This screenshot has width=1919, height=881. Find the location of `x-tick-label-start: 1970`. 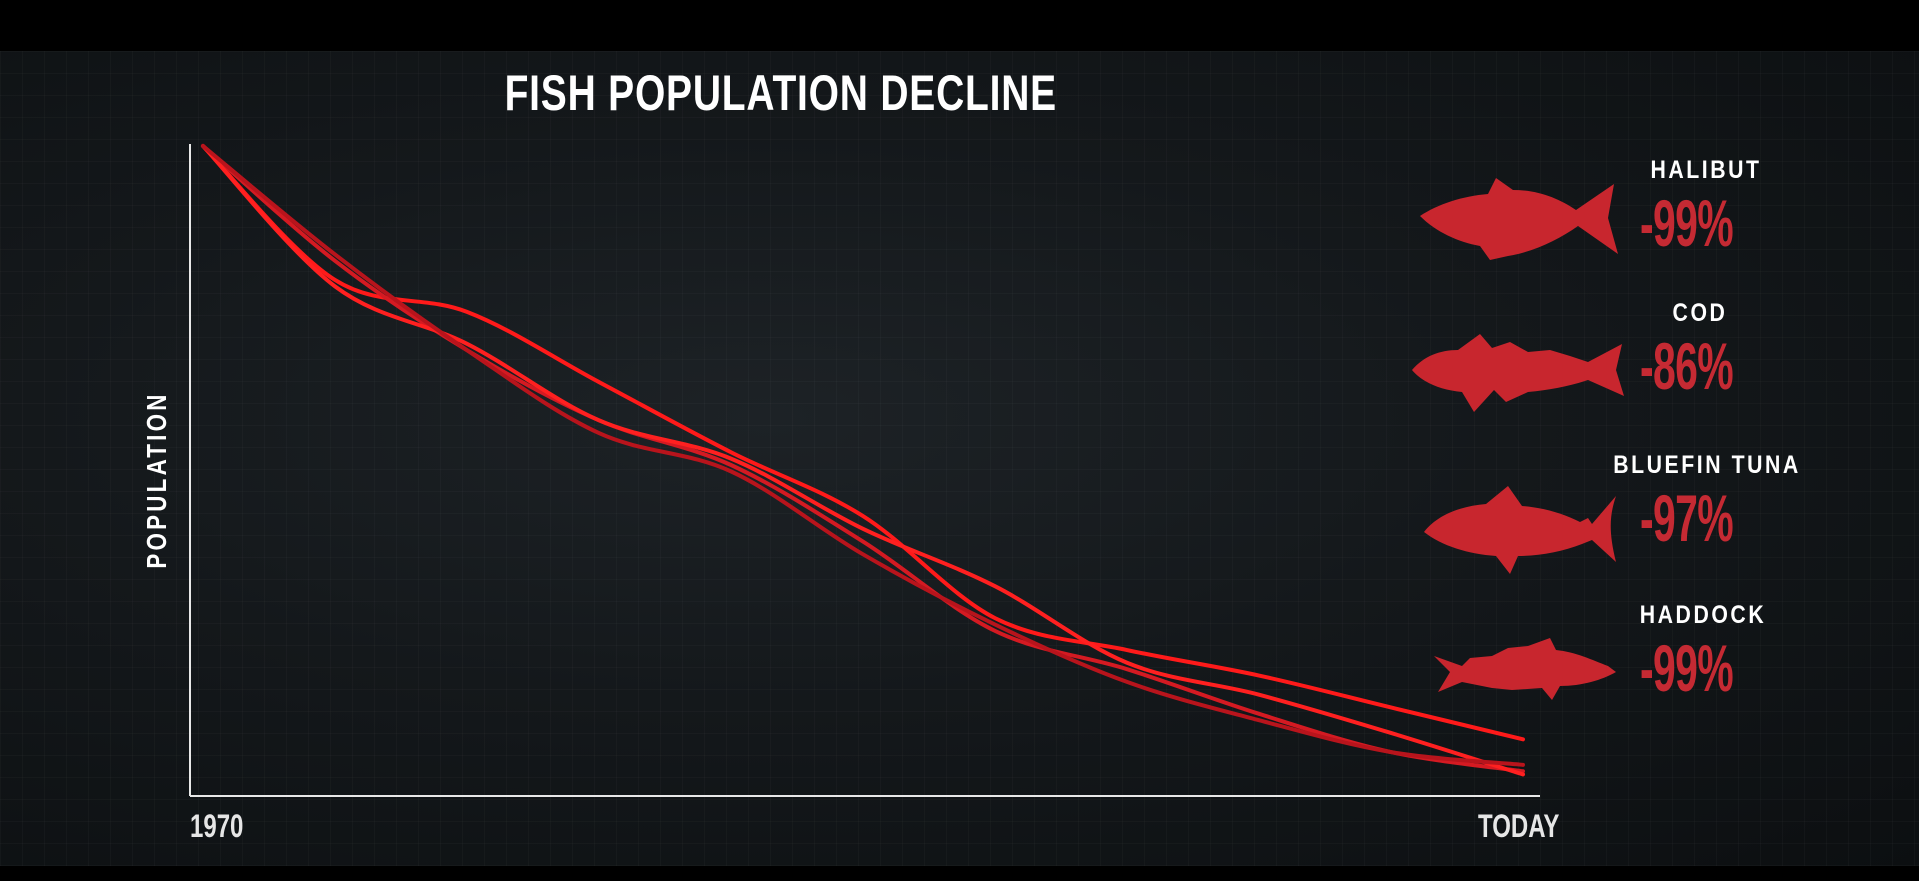

x-tick-label-start: 1970 is located at coordinates (217, 826).